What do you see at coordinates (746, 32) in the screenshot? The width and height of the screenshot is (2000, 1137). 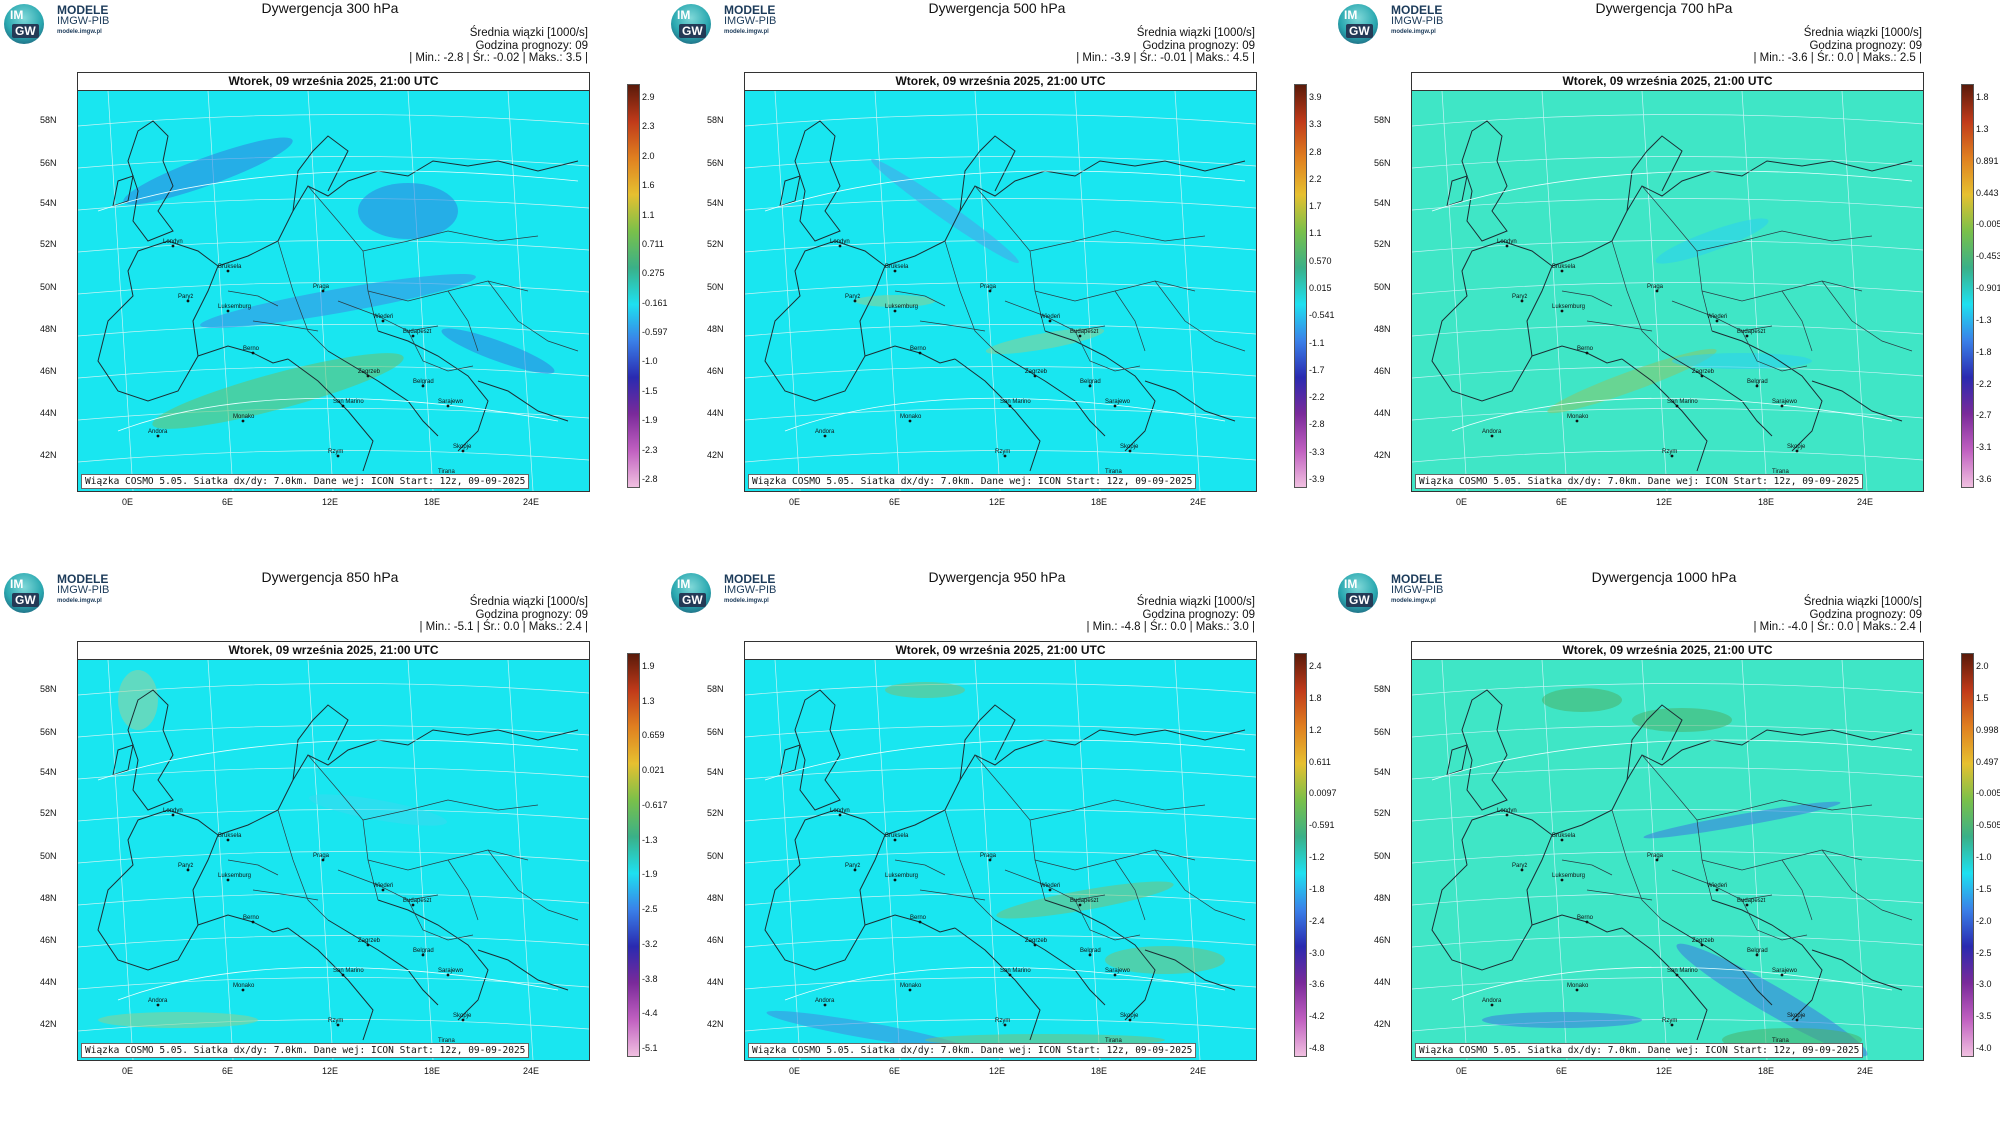 I see `logo-line3: modele.imgw.pl` at bounding box center [746, 32].